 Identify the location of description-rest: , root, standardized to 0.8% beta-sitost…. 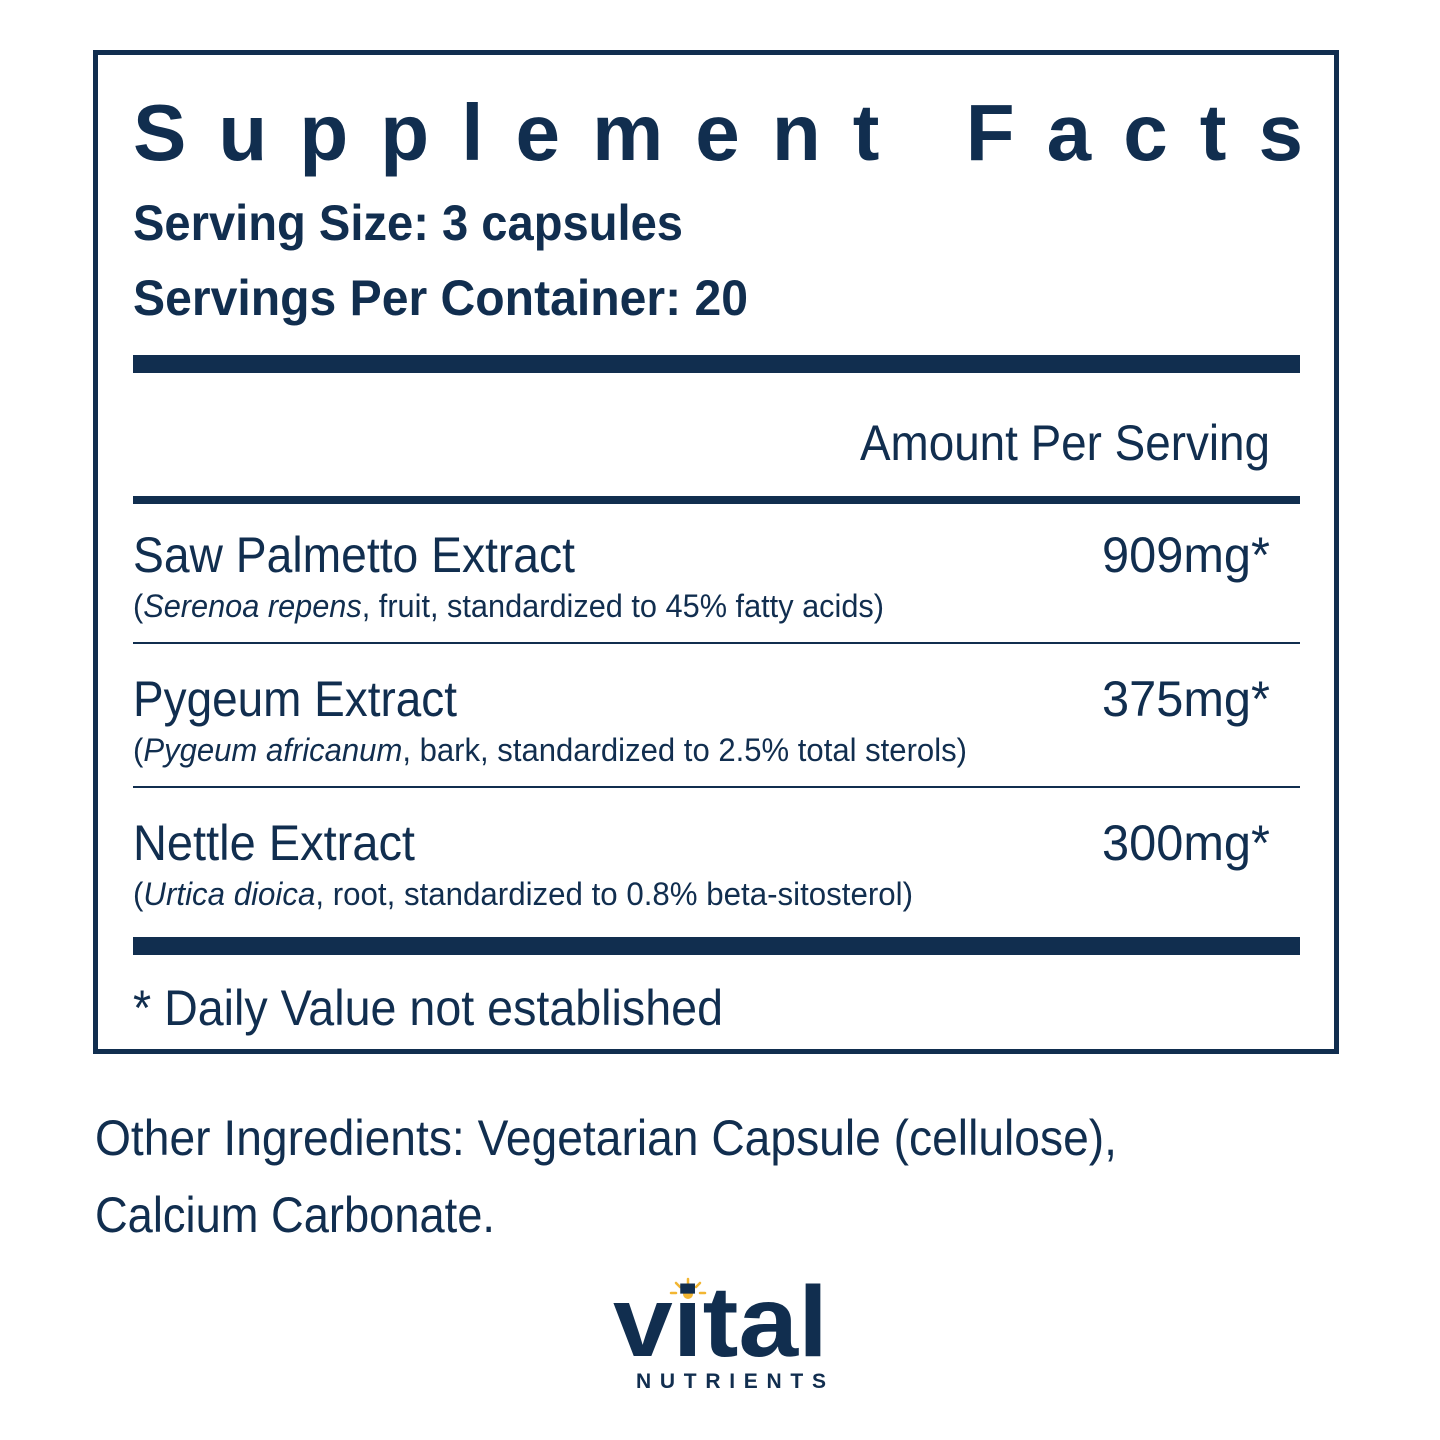
(614, 894).